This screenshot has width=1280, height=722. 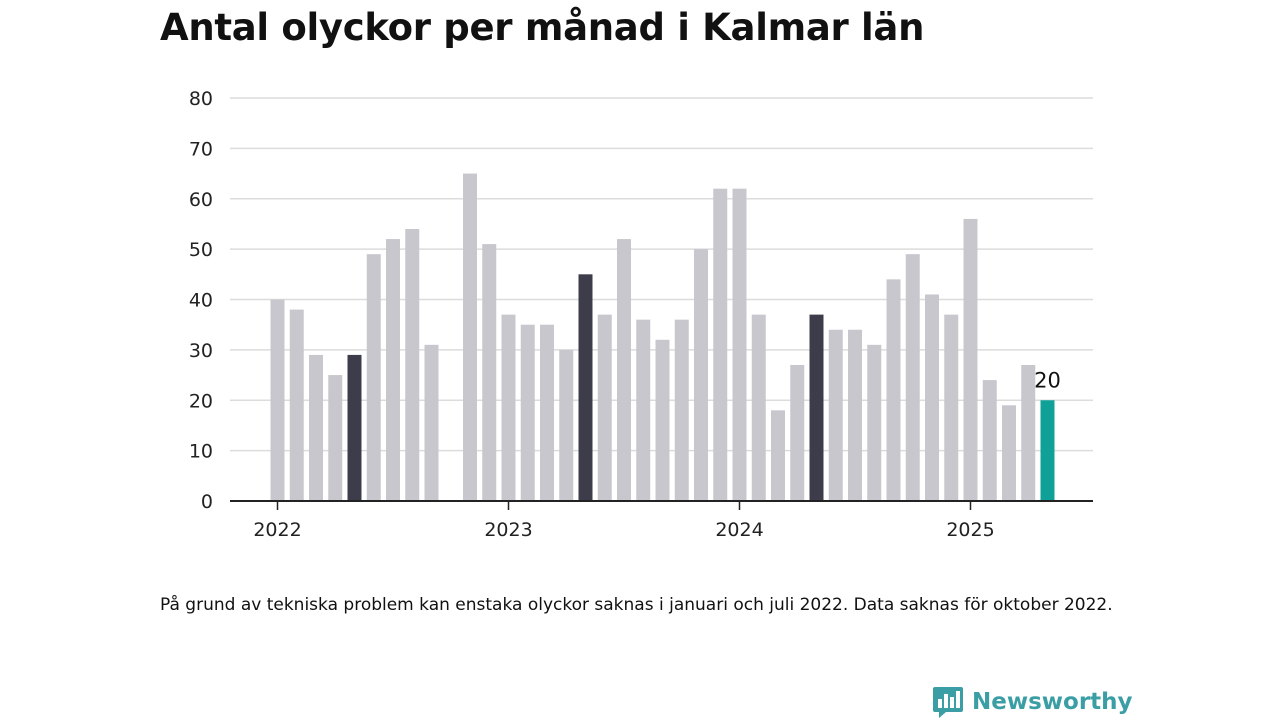 I want to click on y-tick-label-40: 40, so click(x=201, y=301).